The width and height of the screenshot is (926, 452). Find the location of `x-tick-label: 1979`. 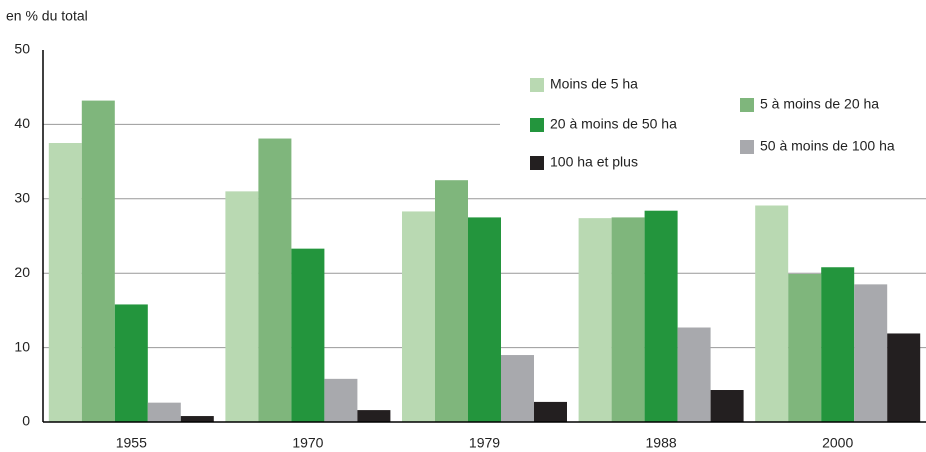

x-tick-label: 1979 is located at coordinates (484, 443).